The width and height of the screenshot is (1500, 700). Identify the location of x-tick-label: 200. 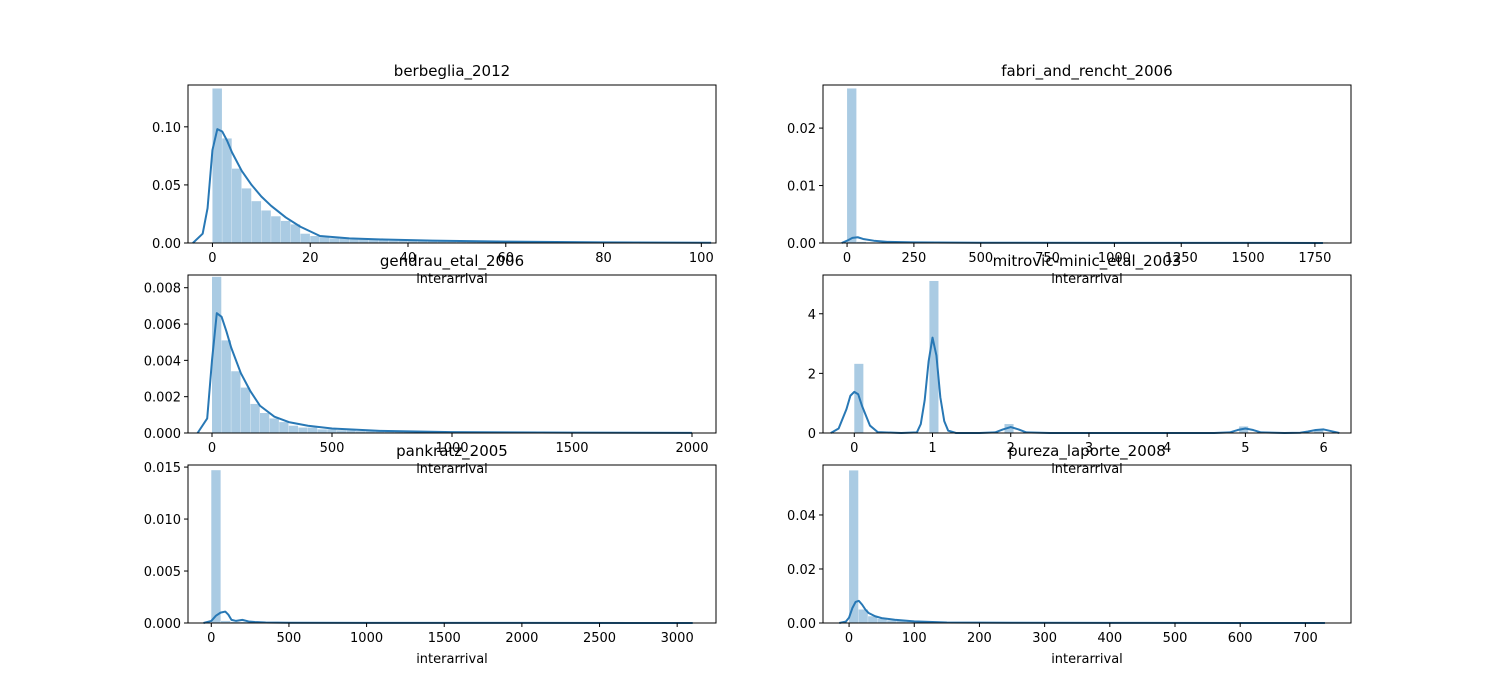
(979, 638).